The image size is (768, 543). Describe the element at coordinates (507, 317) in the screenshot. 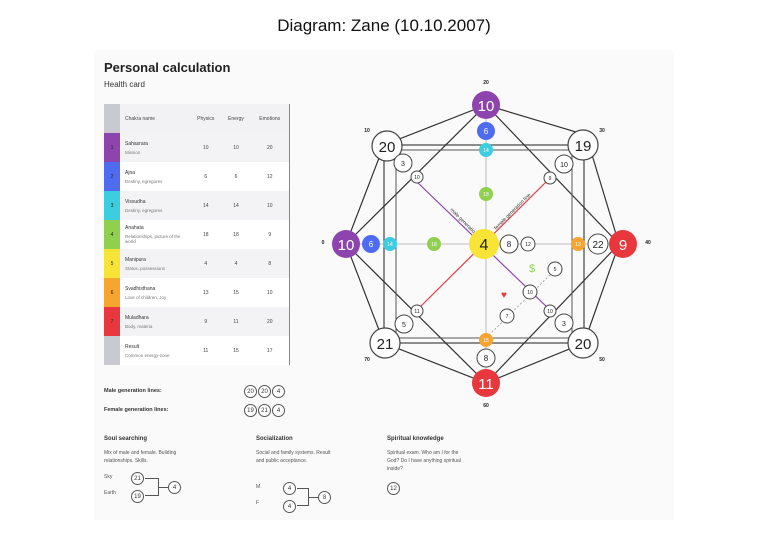

I see `svg-text: 7` at that location.